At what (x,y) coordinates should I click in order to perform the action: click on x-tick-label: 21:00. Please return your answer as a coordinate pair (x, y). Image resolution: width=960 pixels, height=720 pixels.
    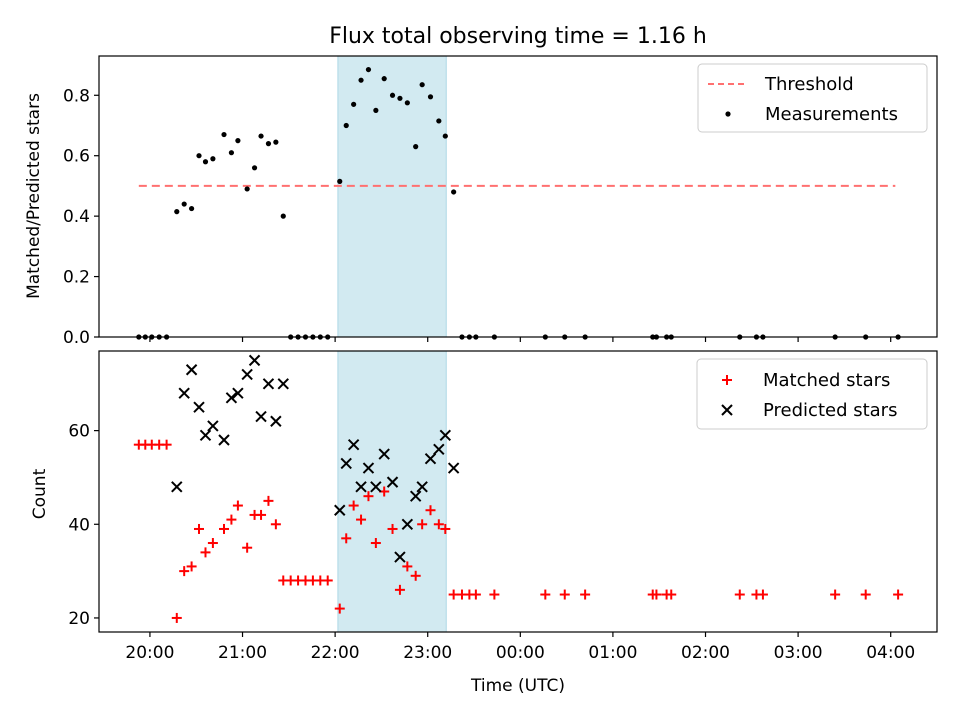
    Looking at the image, I should click on (242, 653).